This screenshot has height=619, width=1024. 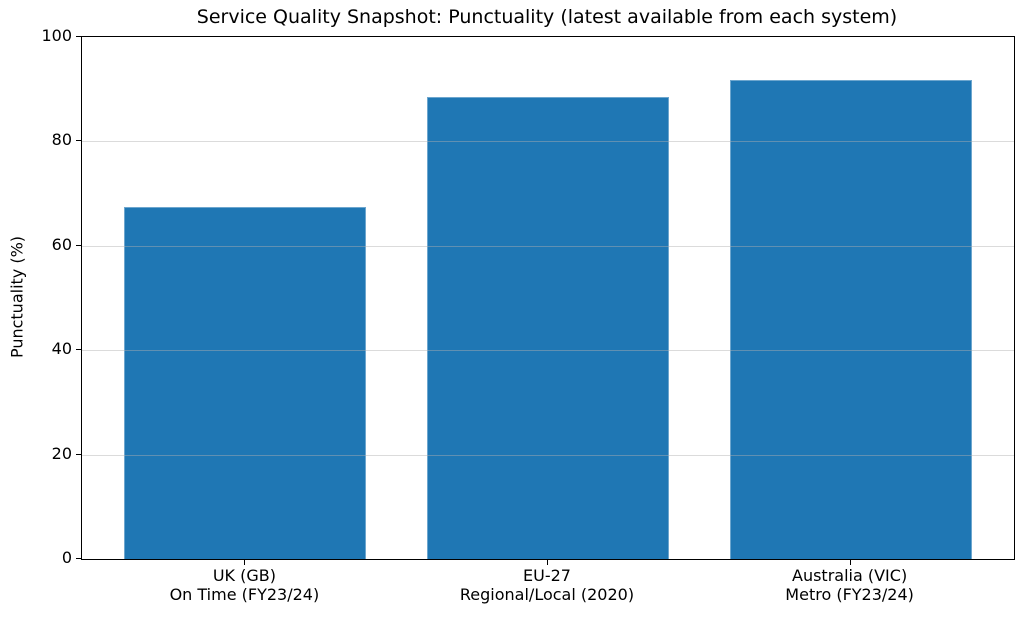 What do you see at coordinates (61, 453) in the screenshot?
I see `y-tick-label: 20` at bounding box center [61, 453].